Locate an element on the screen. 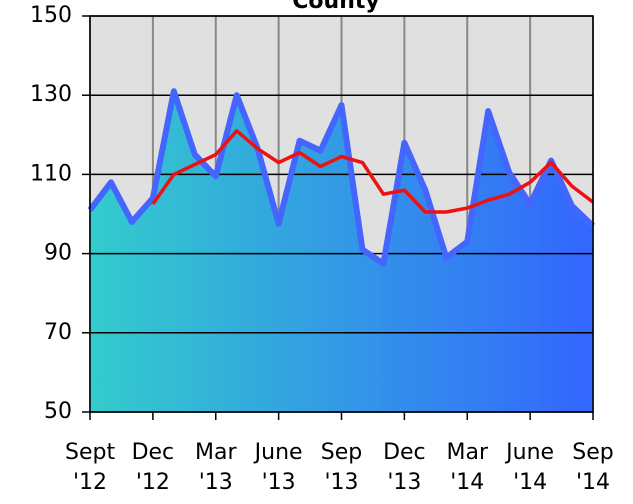  x-tick-label: Sep '13 is located at coordinates (341, 467).